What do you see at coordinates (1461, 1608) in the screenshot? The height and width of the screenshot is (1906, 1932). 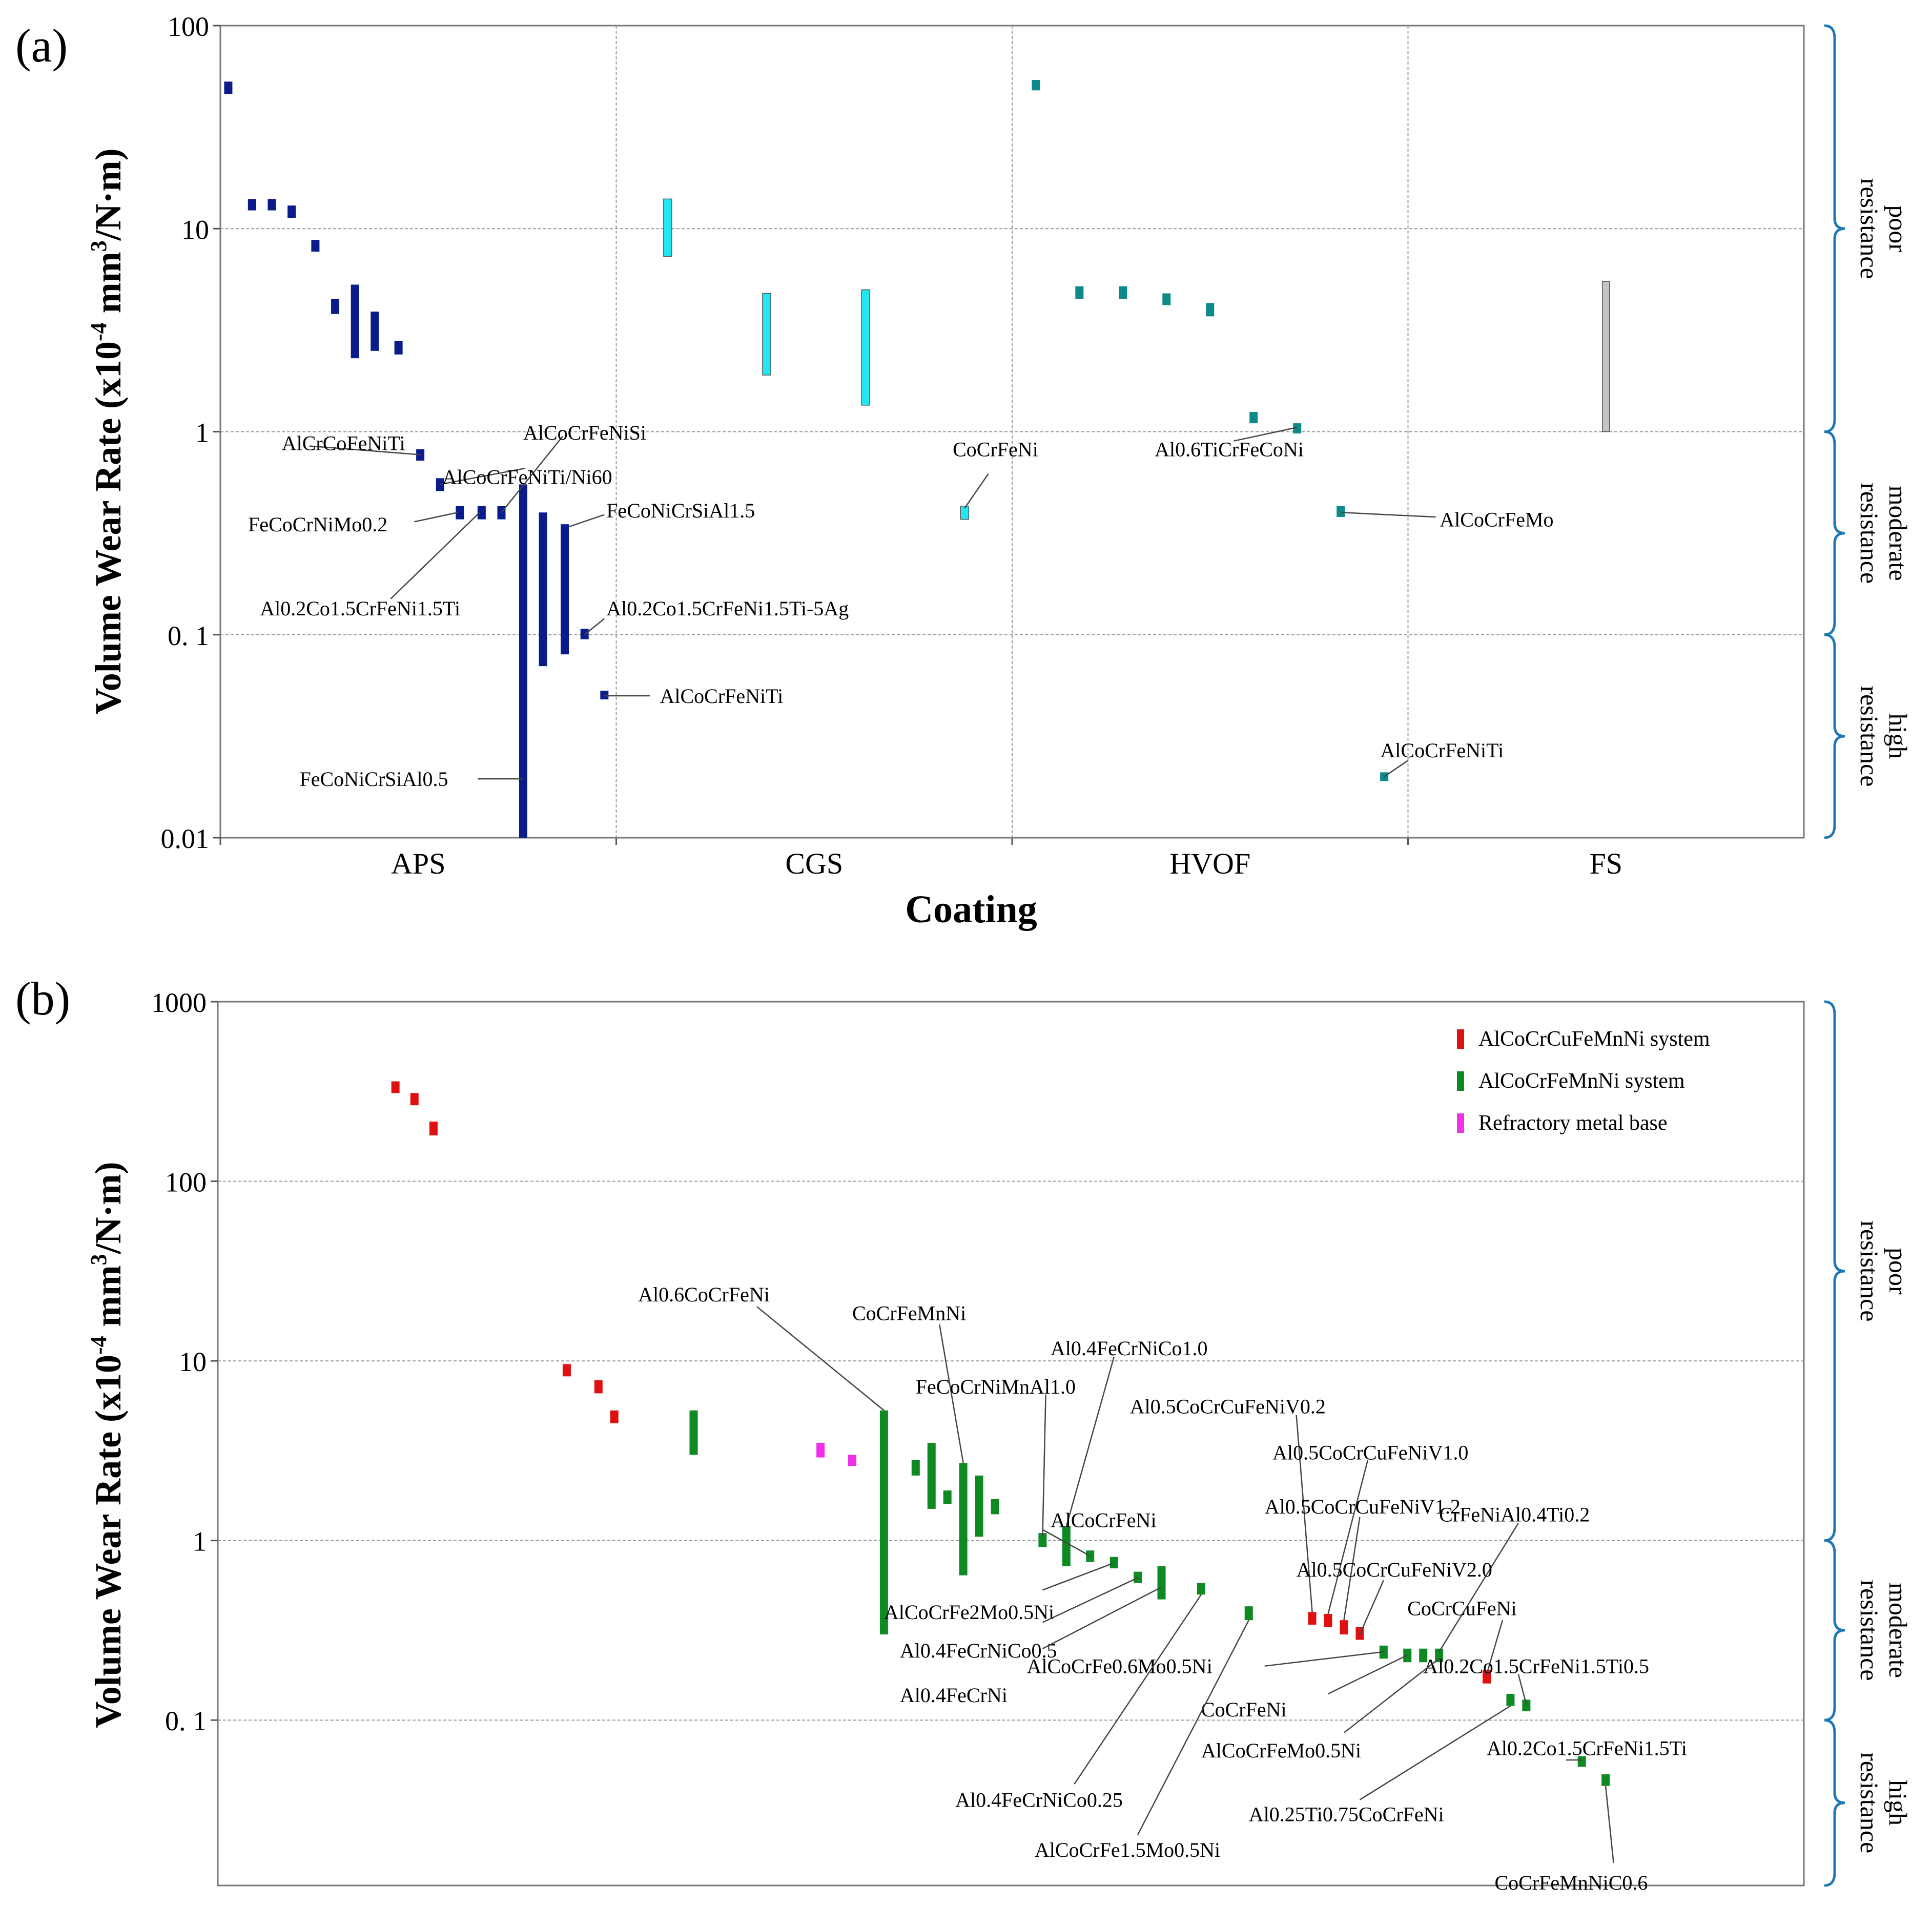 I see `annotation-label-b: CoCrCuFeNi` at bounding box center [1461, 1608].